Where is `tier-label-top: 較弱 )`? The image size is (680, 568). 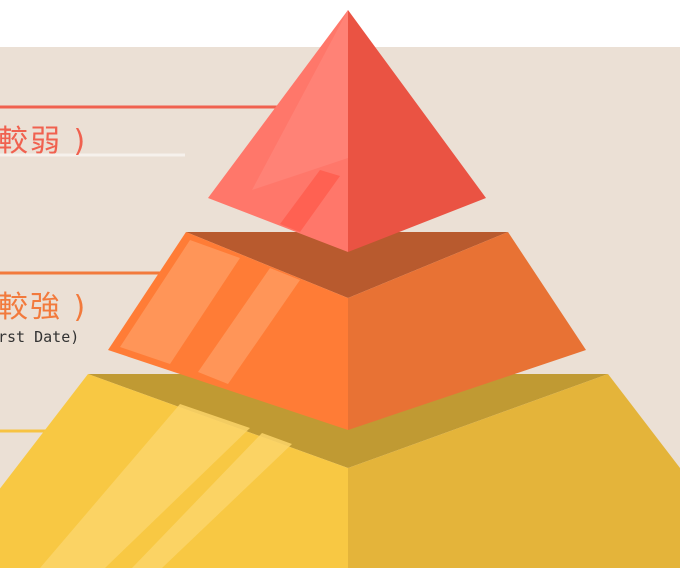
tier-label-top: 較弱 ) is located at coordinates (44, 141).